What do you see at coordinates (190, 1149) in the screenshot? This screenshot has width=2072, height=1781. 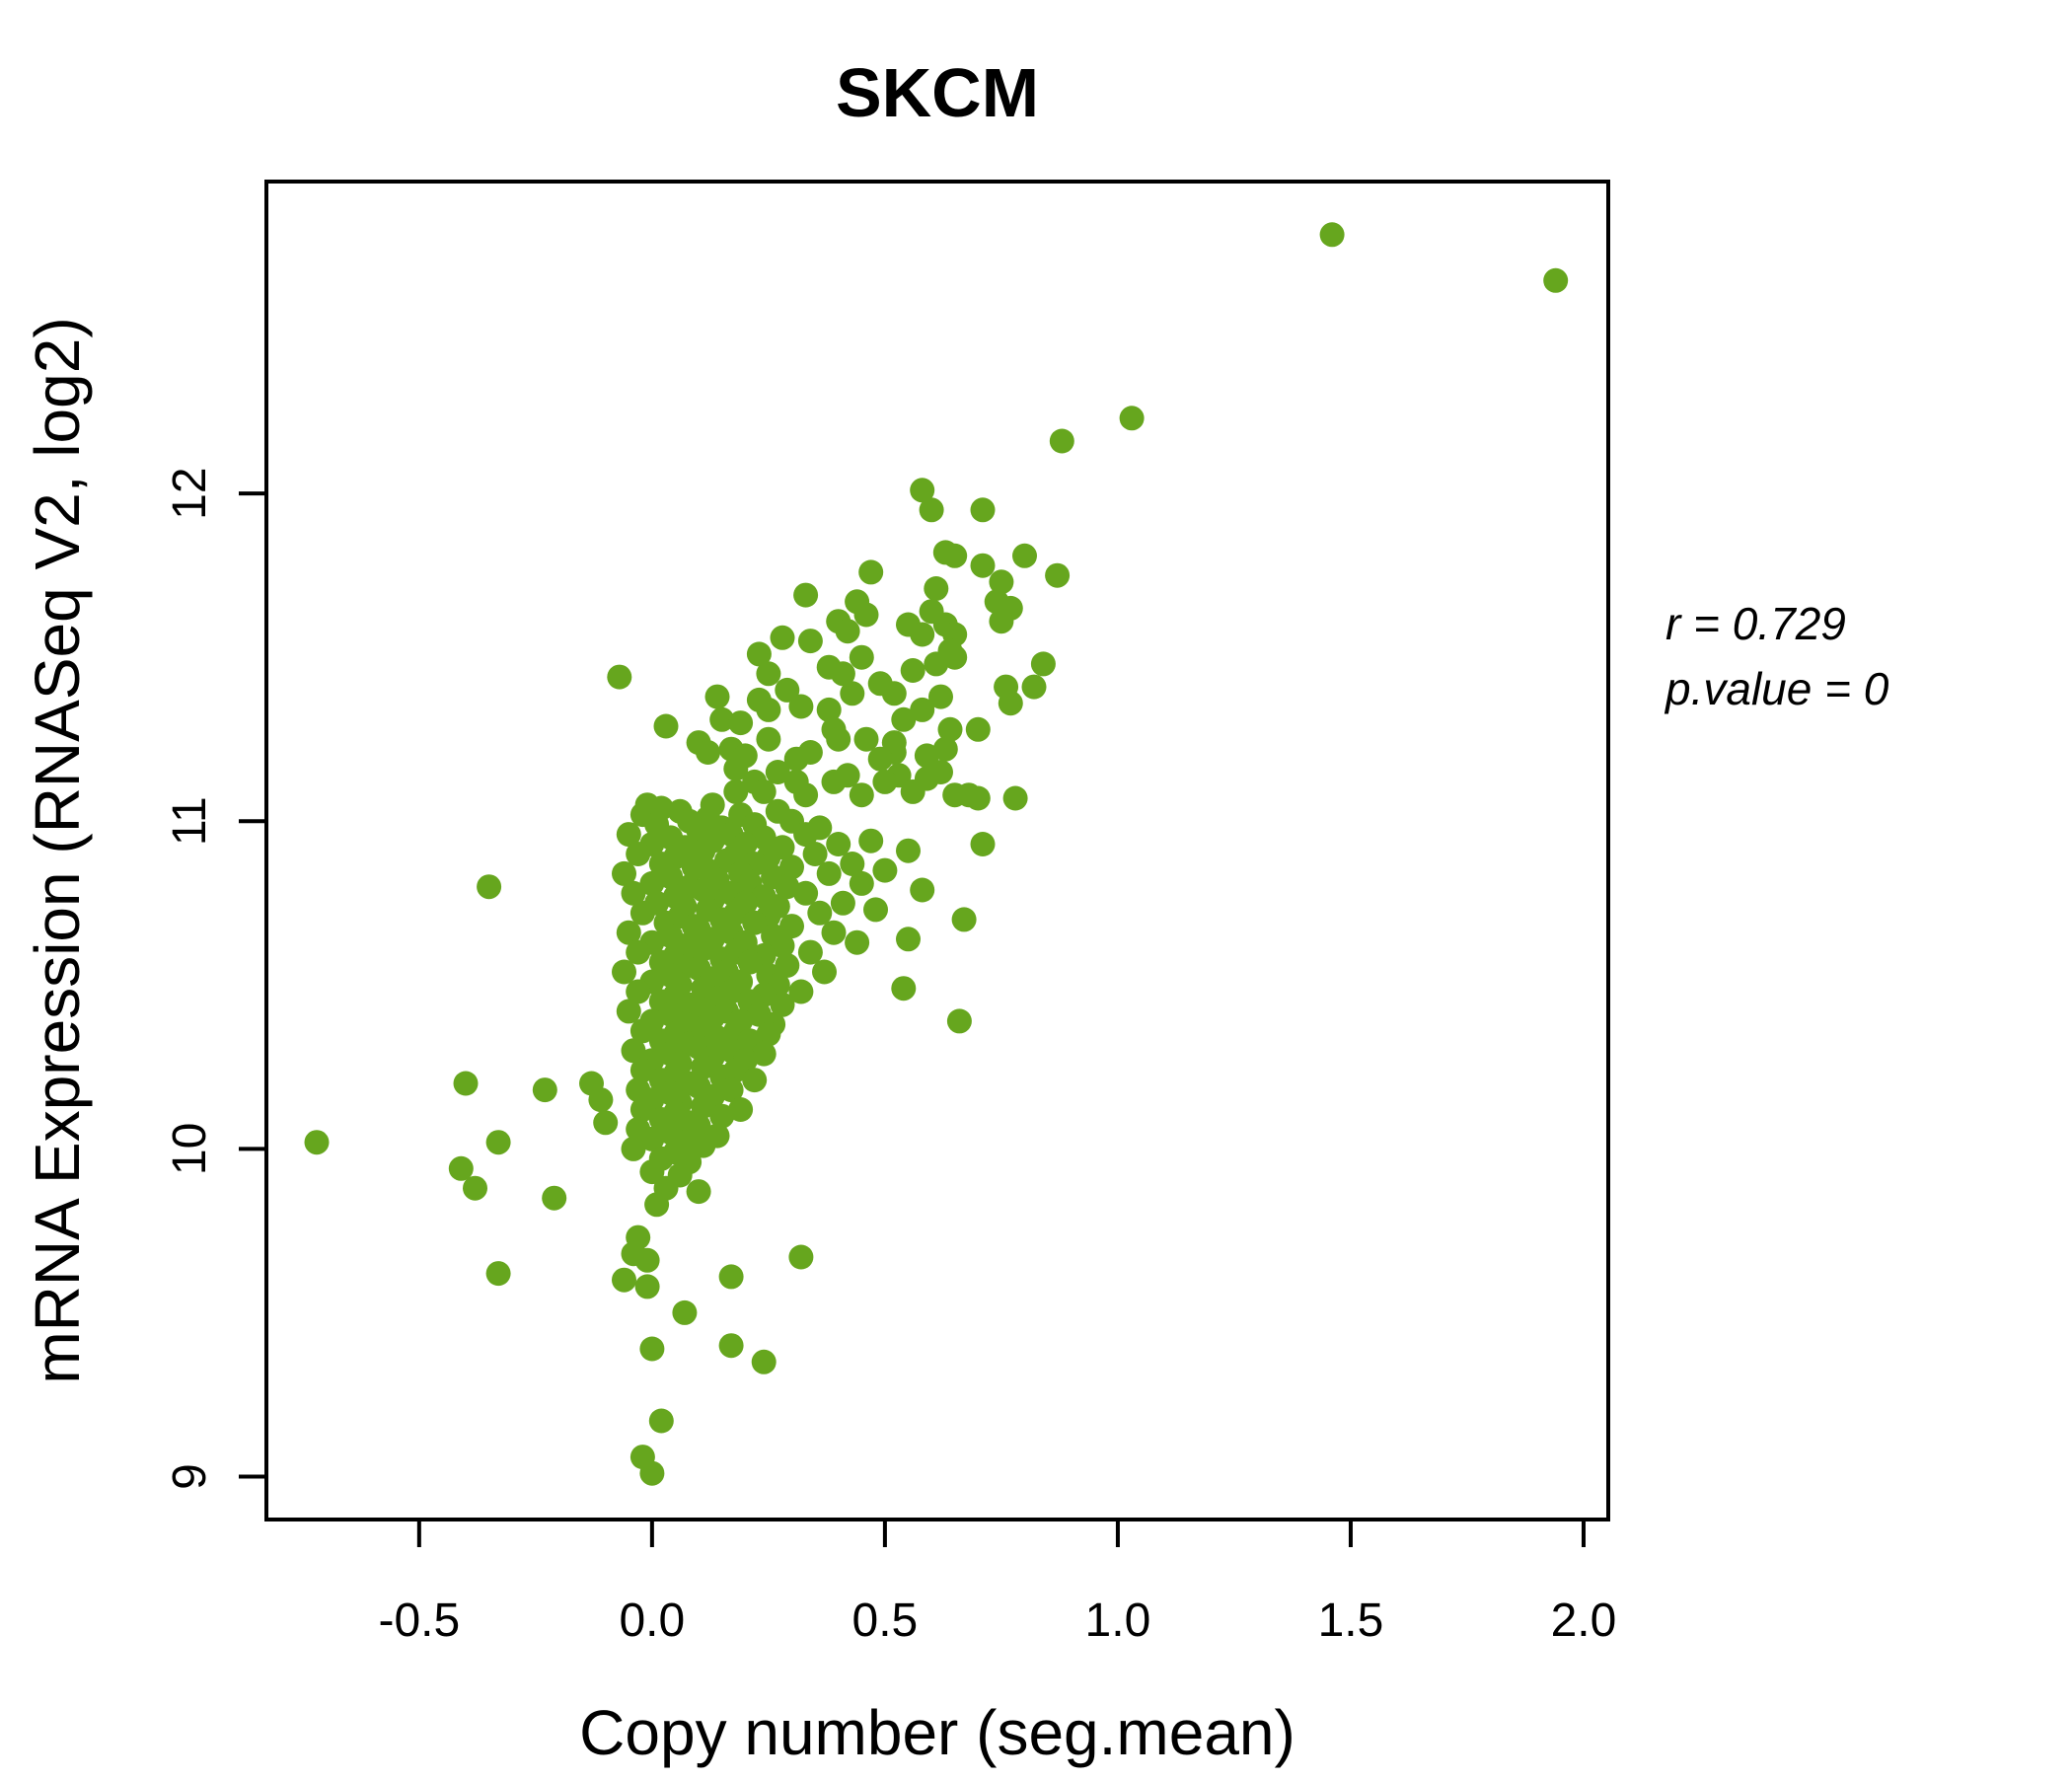 I see `y-tick-label: 10` at bounding box center [190, 1149].